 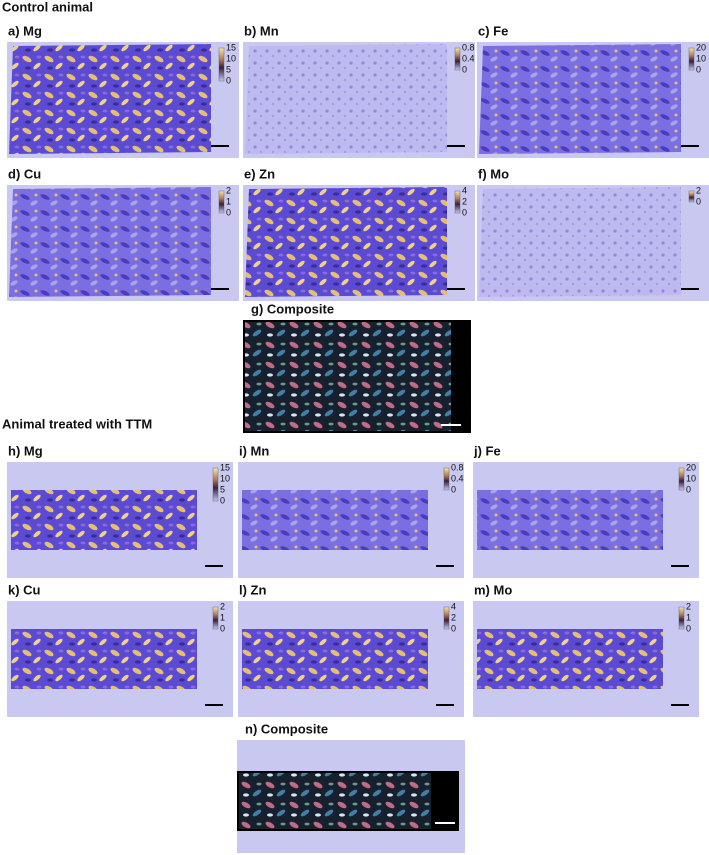 I want to click on panel-label: g) Composite, so click(x=292, y=308).